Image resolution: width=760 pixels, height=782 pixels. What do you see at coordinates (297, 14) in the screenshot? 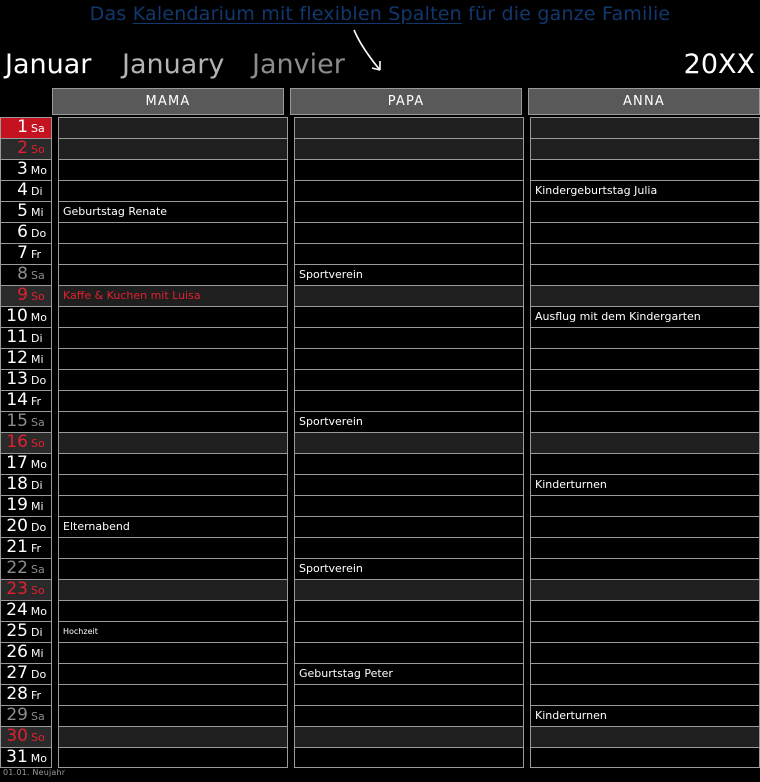
I see `promo-title-link: Kalendarium mit flexiblen Spalten` at bounding box center [297, 14].